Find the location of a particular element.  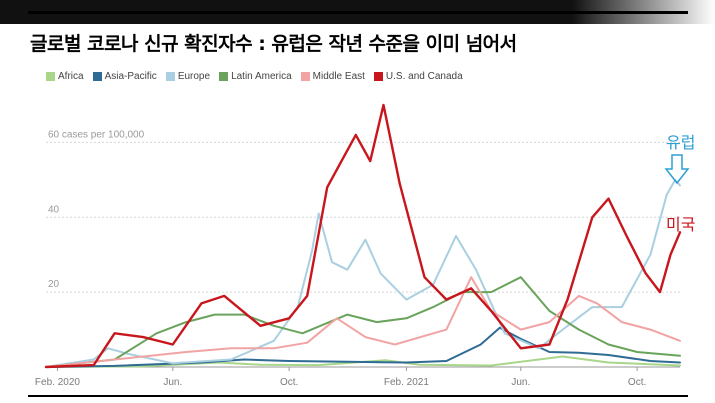

legend-item: Asia-Pacific is located at coordinates (124, 76).